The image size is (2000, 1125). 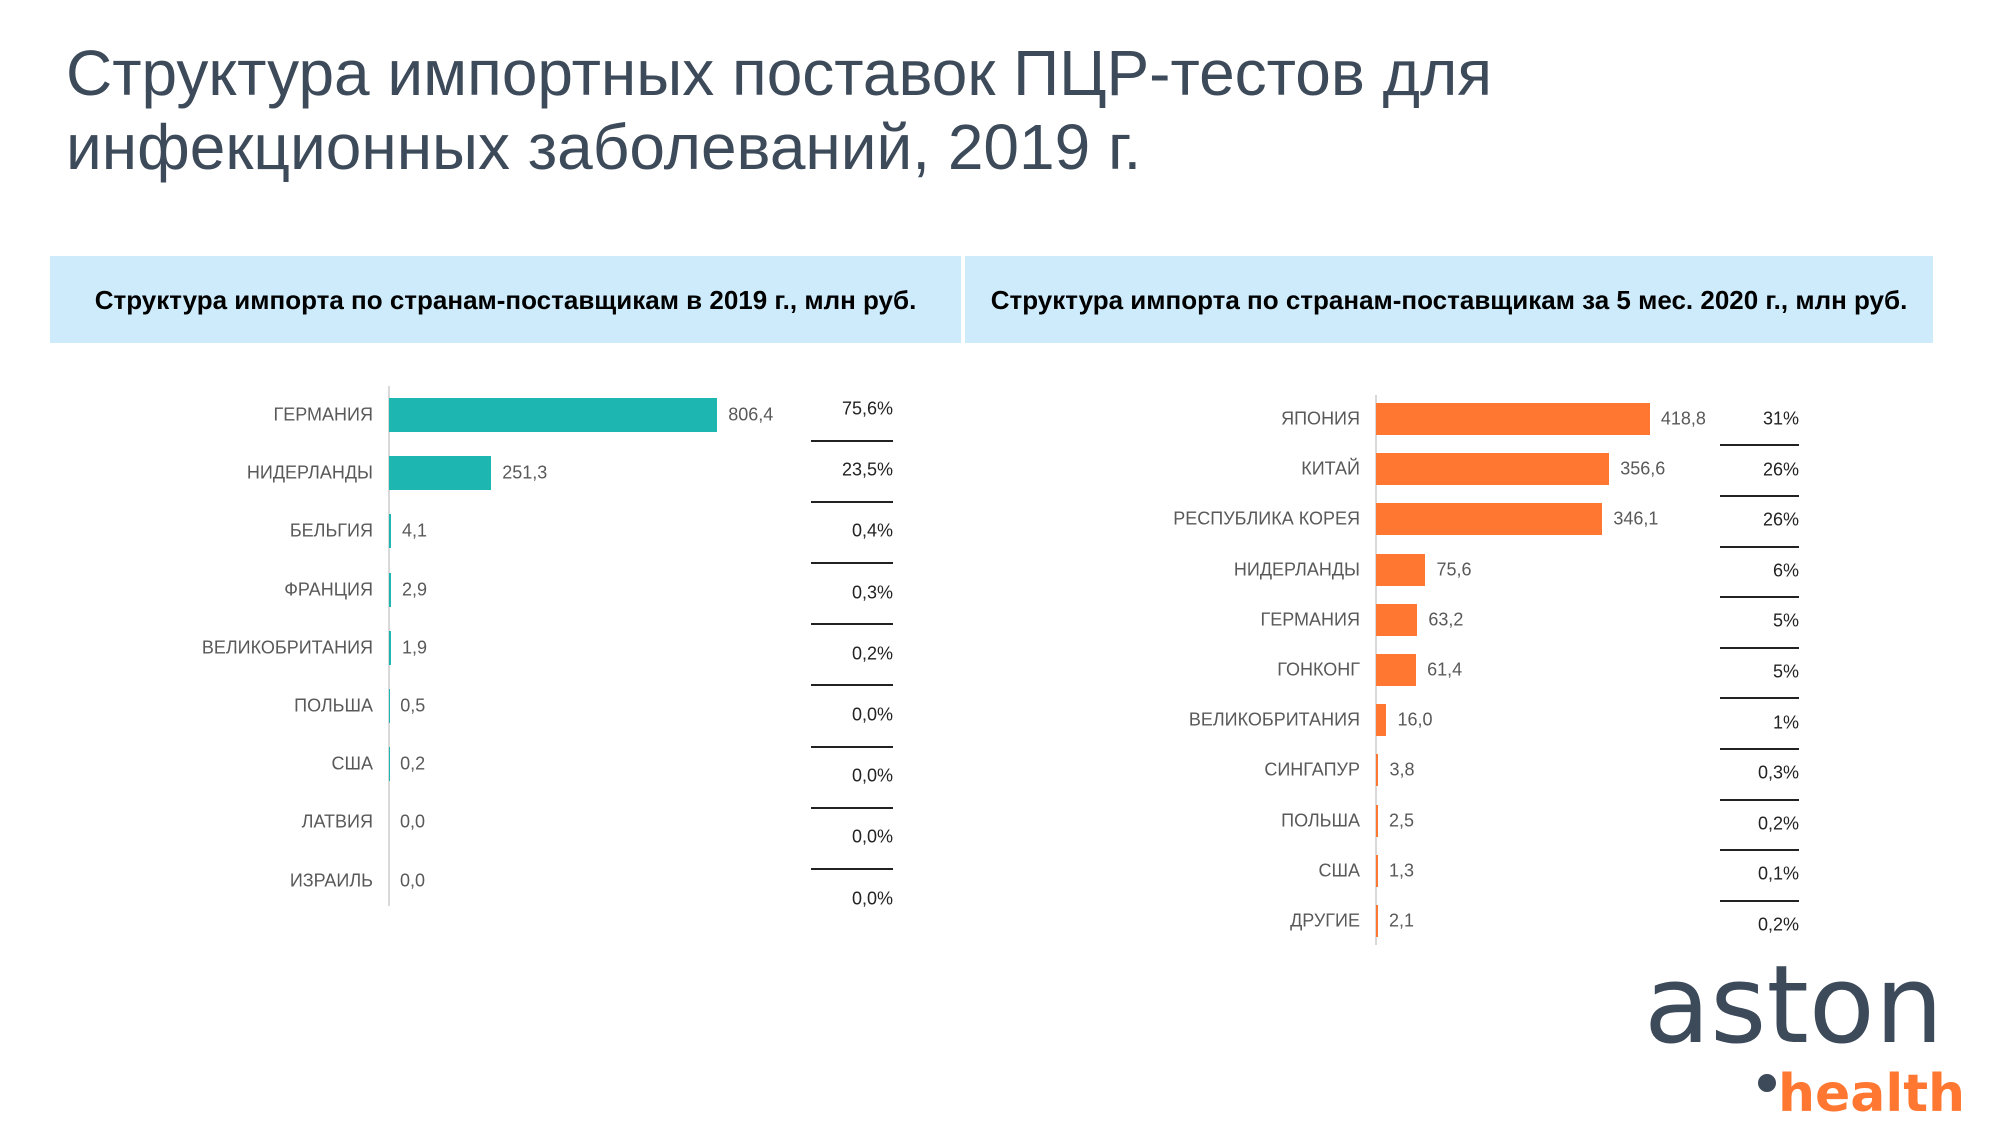 What do you see at coordinates (1330, 468) in the screenshot?
I see `category-label: КИТАЙ` at bounding box center [1330, 468].